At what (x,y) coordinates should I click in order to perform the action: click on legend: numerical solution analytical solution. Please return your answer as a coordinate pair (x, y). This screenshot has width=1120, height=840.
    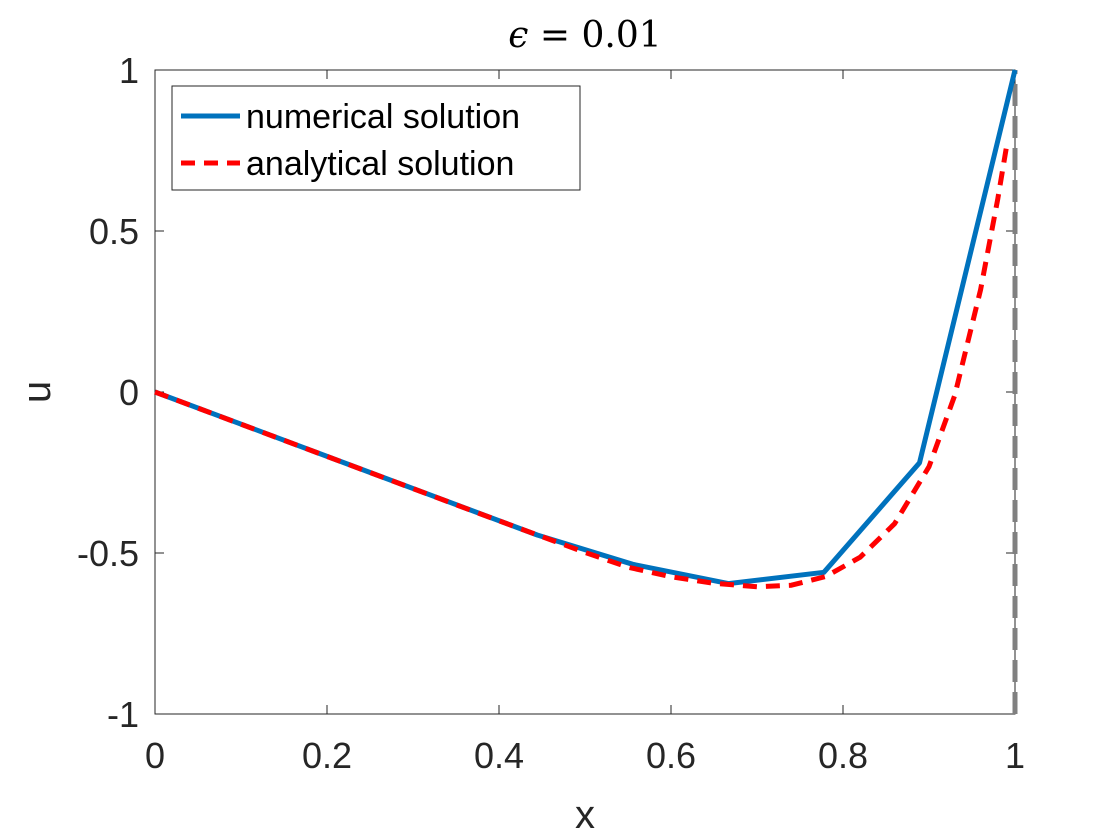
    Looking at the image, I should click on (376, 138).